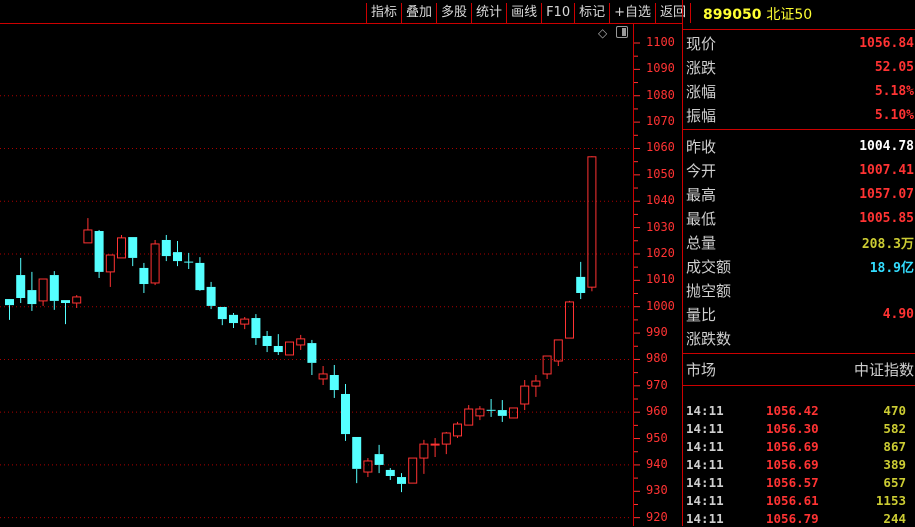 The width and height of the screenshot is (915, 527). I want to click on price-axis-ticks, so click(637, 280).